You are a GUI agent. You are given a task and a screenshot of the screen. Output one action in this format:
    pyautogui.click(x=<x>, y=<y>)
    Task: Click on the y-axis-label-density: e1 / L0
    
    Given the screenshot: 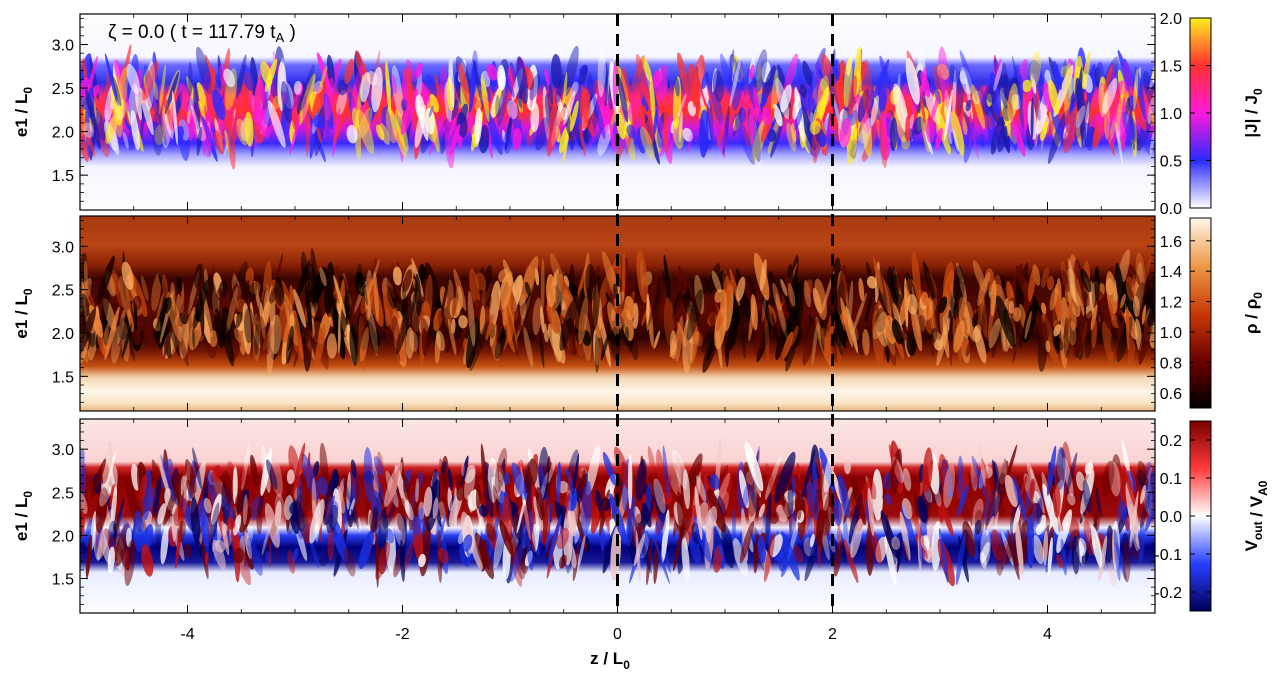 What is the action you would take?
    pyautogui.click(x=23, y=313)
    